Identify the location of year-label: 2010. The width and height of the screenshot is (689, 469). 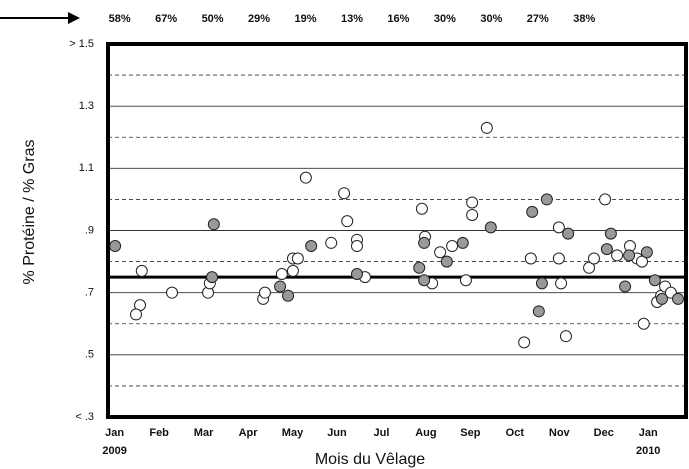
(648, 451).